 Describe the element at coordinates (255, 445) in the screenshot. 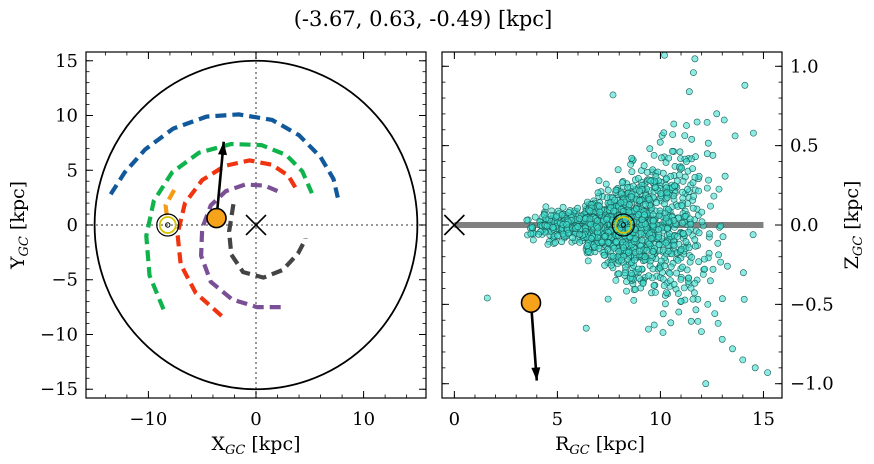

I see `xy-x-axis-label: XGC [kpc]` at that location.